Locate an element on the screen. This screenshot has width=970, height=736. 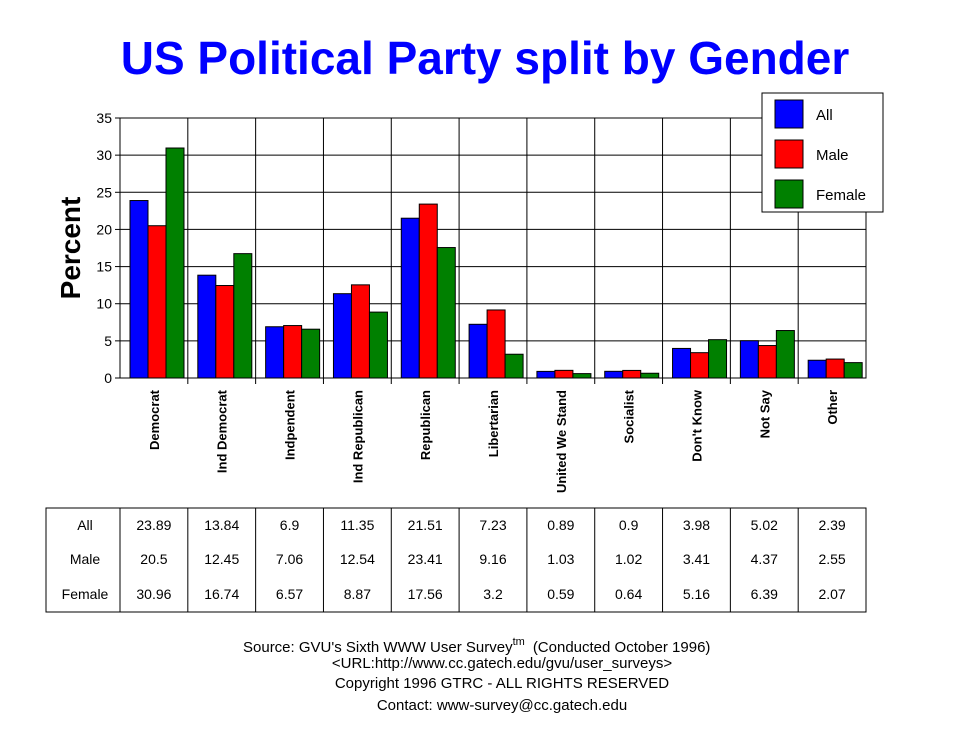
category-label: Not Say is located at coordinates (764, 413).